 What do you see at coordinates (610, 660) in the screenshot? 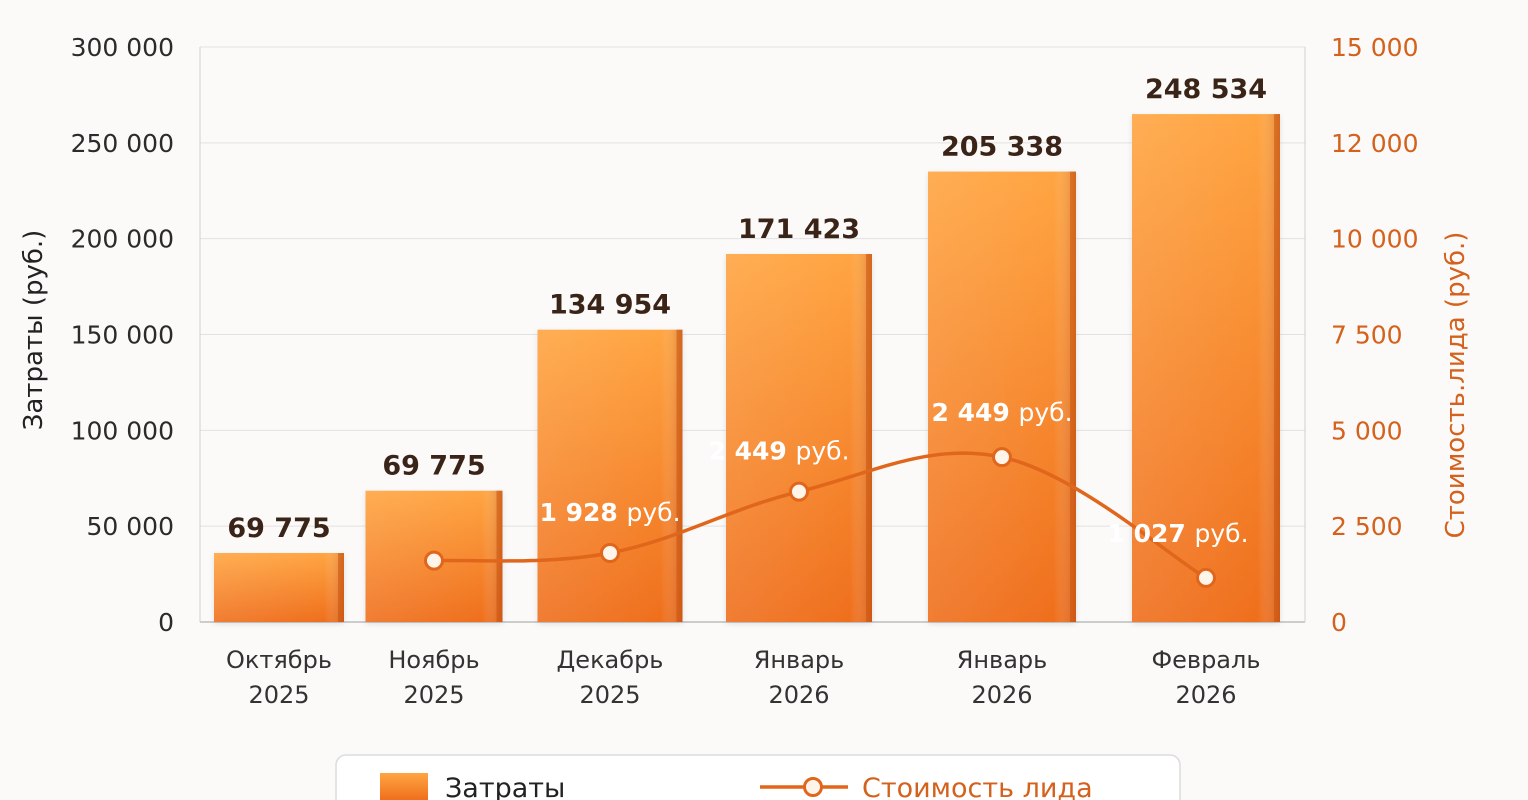
I see `x-tick-month: Декабрь` at bounding box center [610, 660].